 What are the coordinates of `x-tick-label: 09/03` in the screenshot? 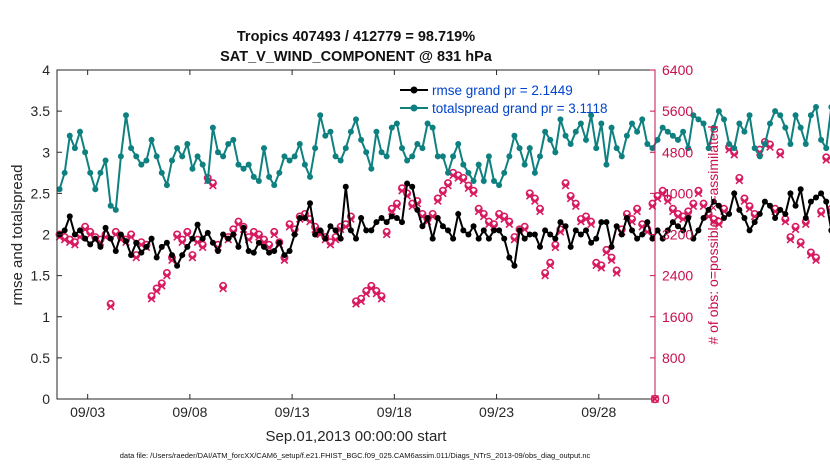 It's located at (87, 412).